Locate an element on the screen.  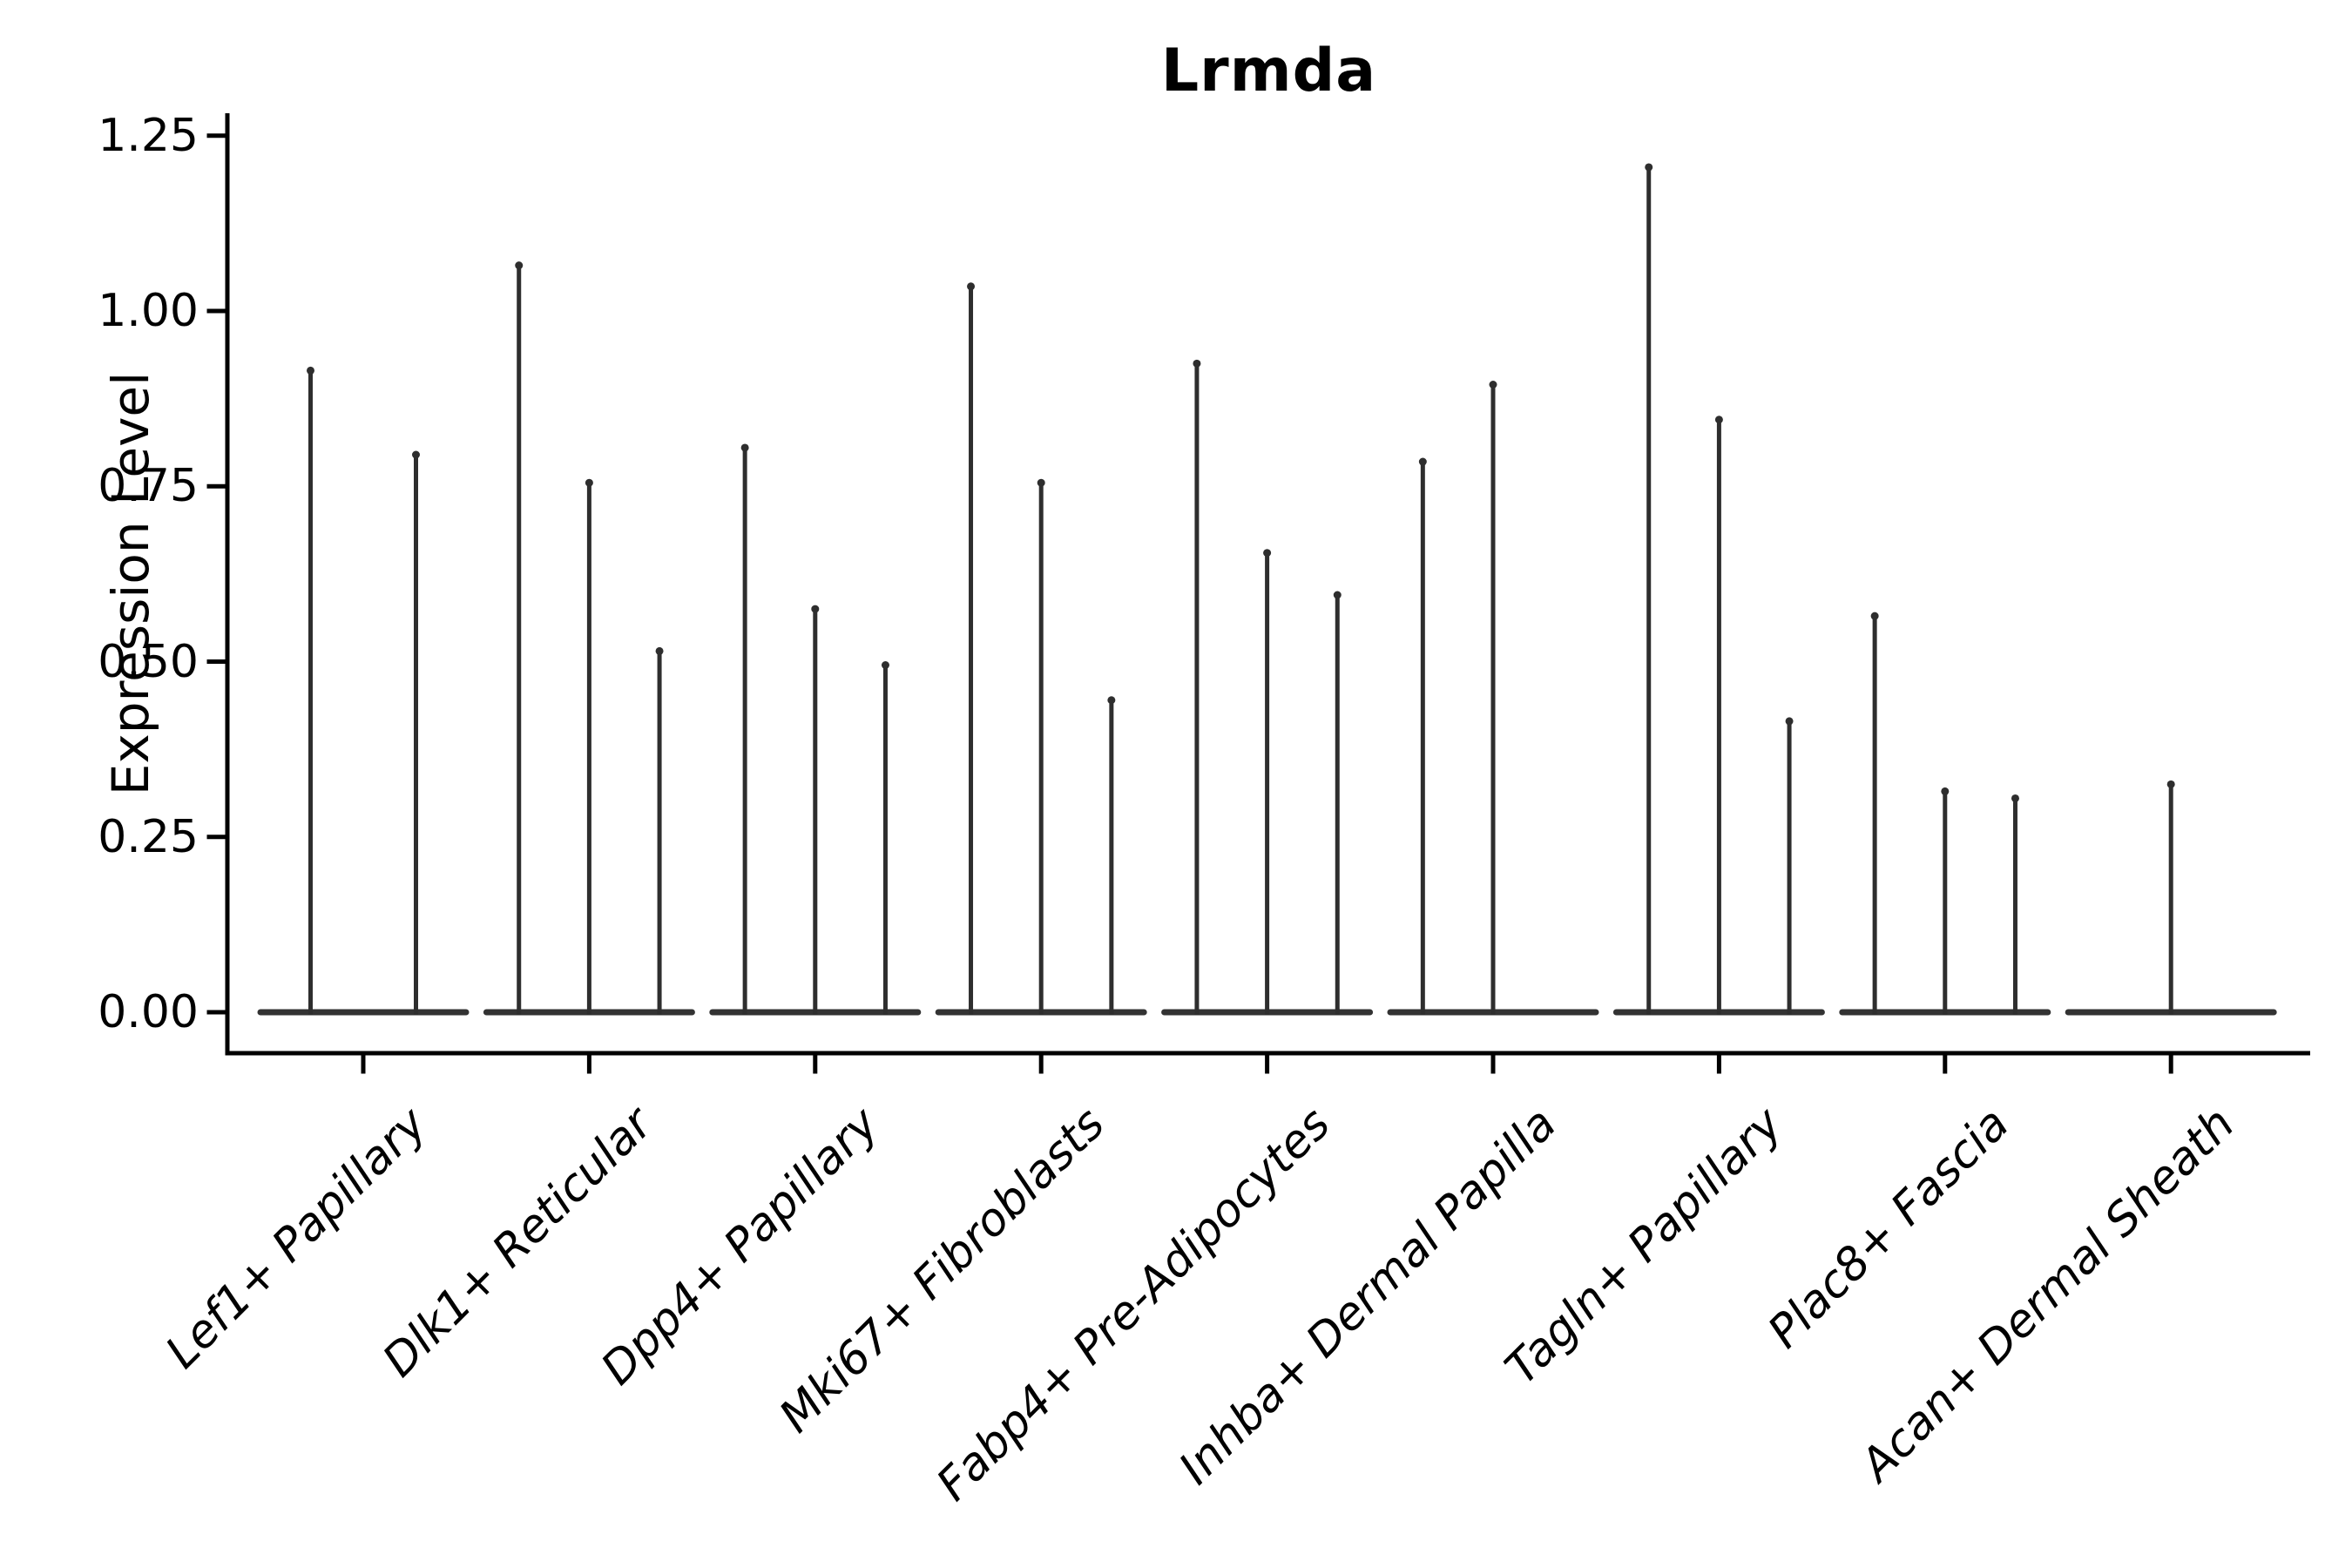
y-tick-label: 0.75 is located at coordinates (148, 486).